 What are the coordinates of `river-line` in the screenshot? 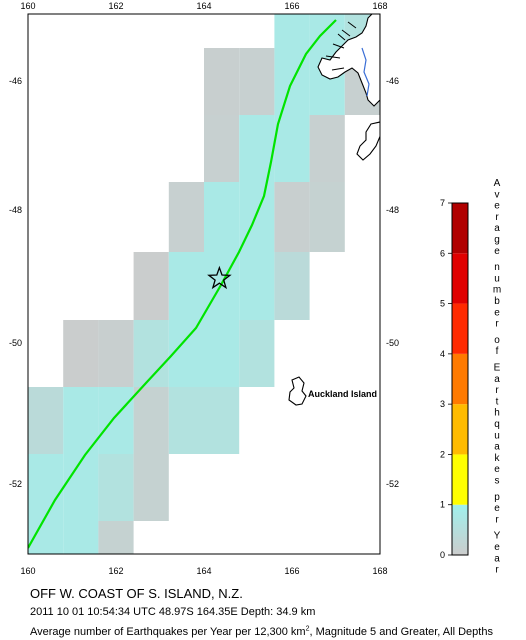 It's located at (365, 72).